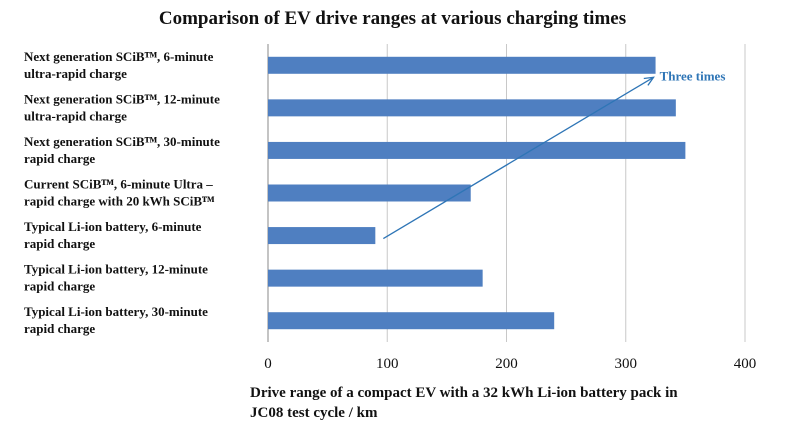  I want to click on annotation-arrow, so click(518, 158).